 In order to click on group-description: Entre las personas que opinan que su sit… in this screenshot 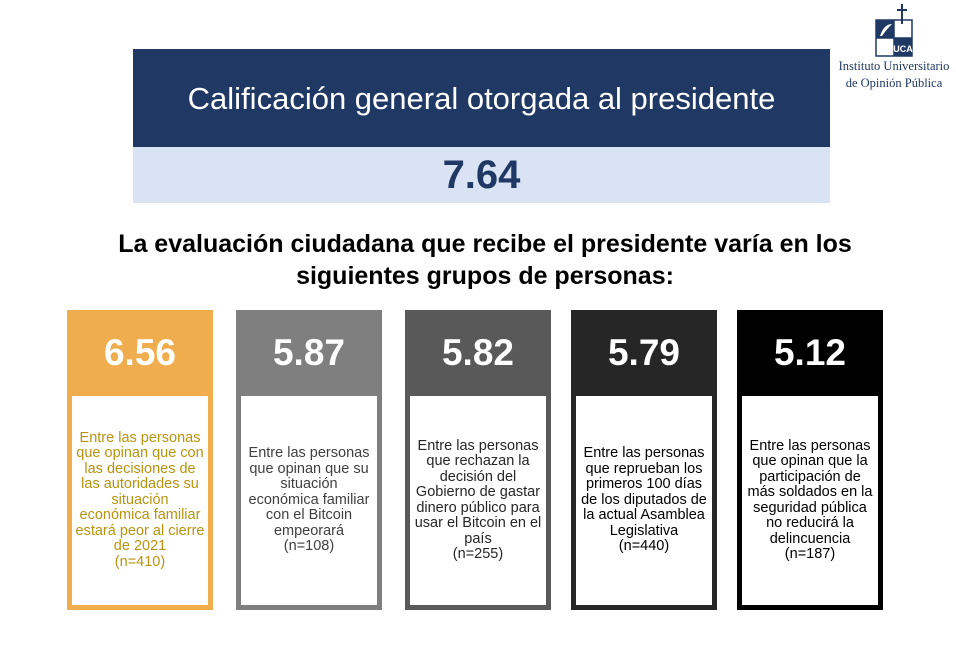, I will do `click(309, 492)`.